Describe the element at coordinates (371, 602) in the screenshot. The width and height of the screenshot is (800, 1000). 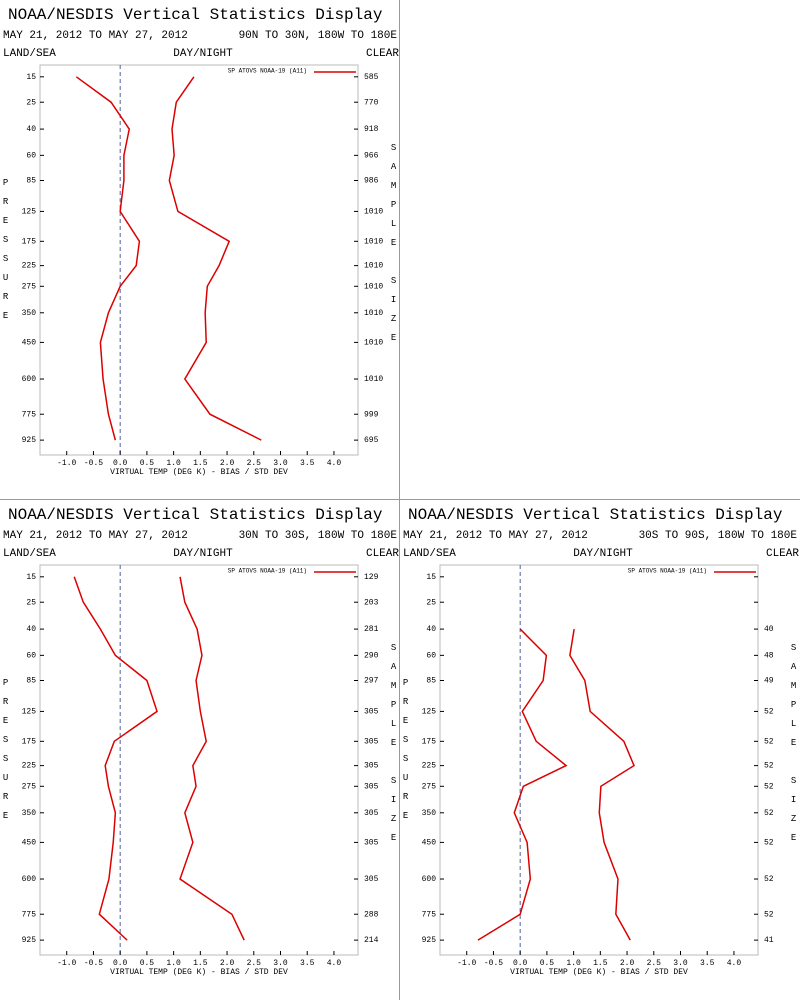
I see `sample-size: 203` at that location.